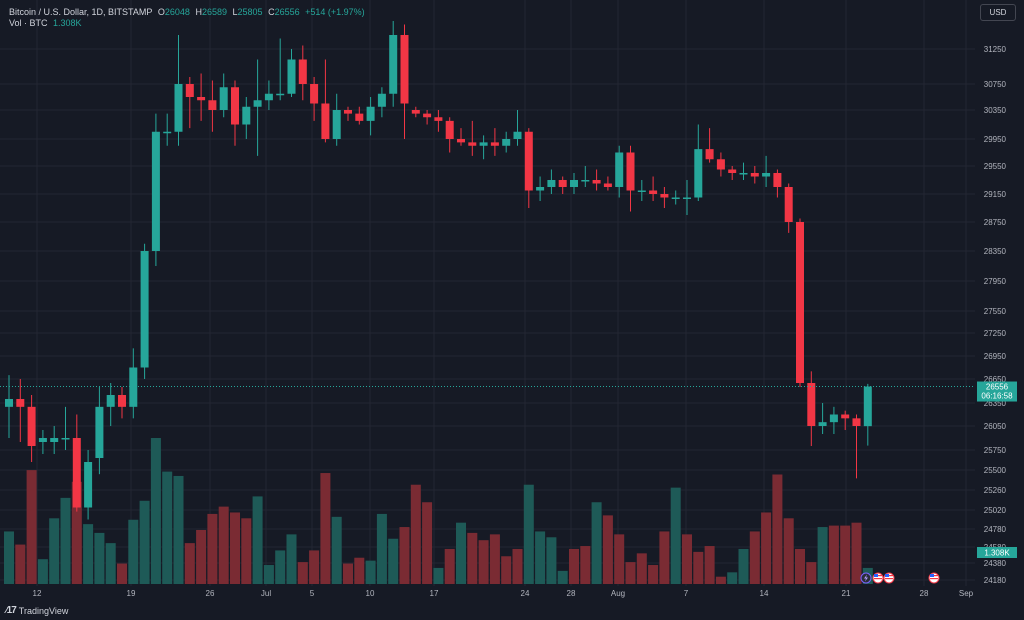 Image resolution: width=1024 pixels, height=620 pixels. I want to click on volume-info-row: Vol · BTC 1.308K, so click(47, 23).